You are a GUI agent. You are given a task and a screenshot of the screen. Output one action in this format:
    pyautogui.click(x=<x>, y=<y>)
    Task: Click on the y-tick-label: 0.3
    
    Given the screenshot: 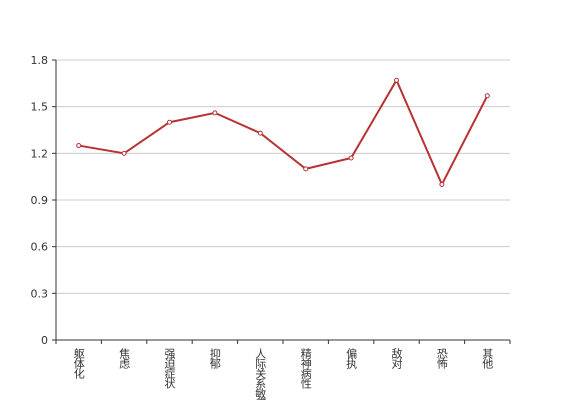 What is the action you would take?
    pyautogui.click(x=40, y=293)
    